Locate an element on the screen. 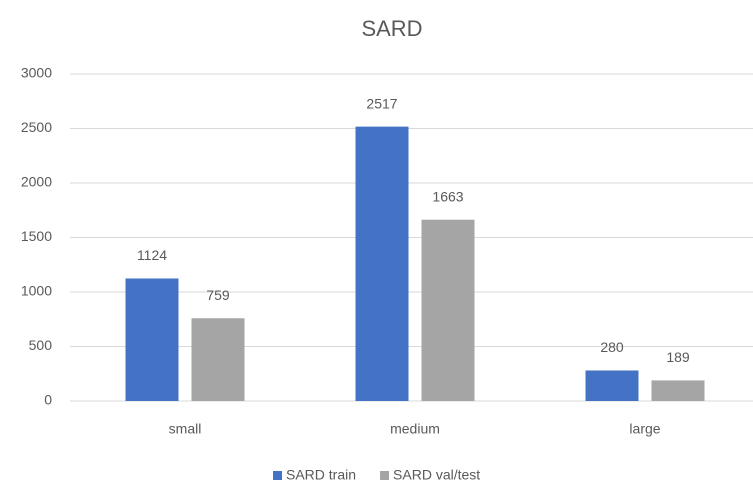 The height and width of the screenshot is (486, 753). y-tick-label: 1500 is located at coordinates (36, 236).